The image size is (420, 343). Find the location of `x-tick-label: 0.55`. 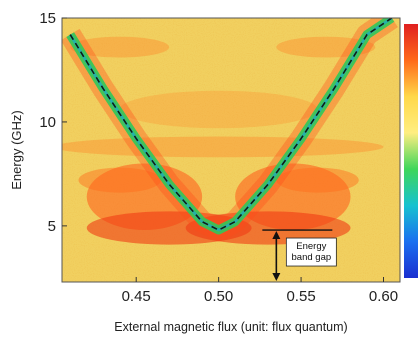

x-tick-label: 0.55 is located at coordinates (300, 296).